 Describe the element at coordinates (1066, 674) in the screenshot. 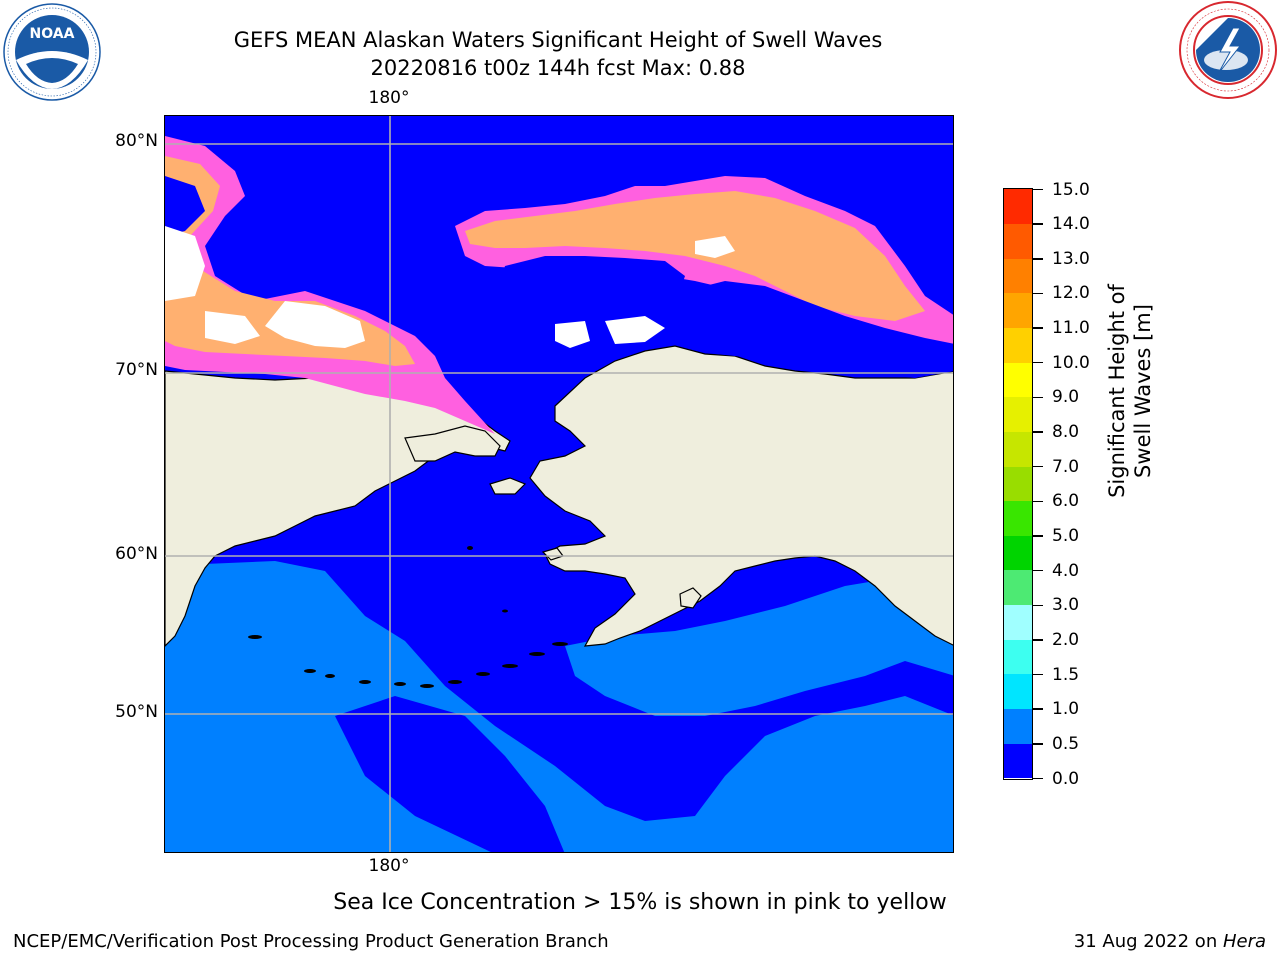

I see `colorbar-tick-label: 1.5` at that location.